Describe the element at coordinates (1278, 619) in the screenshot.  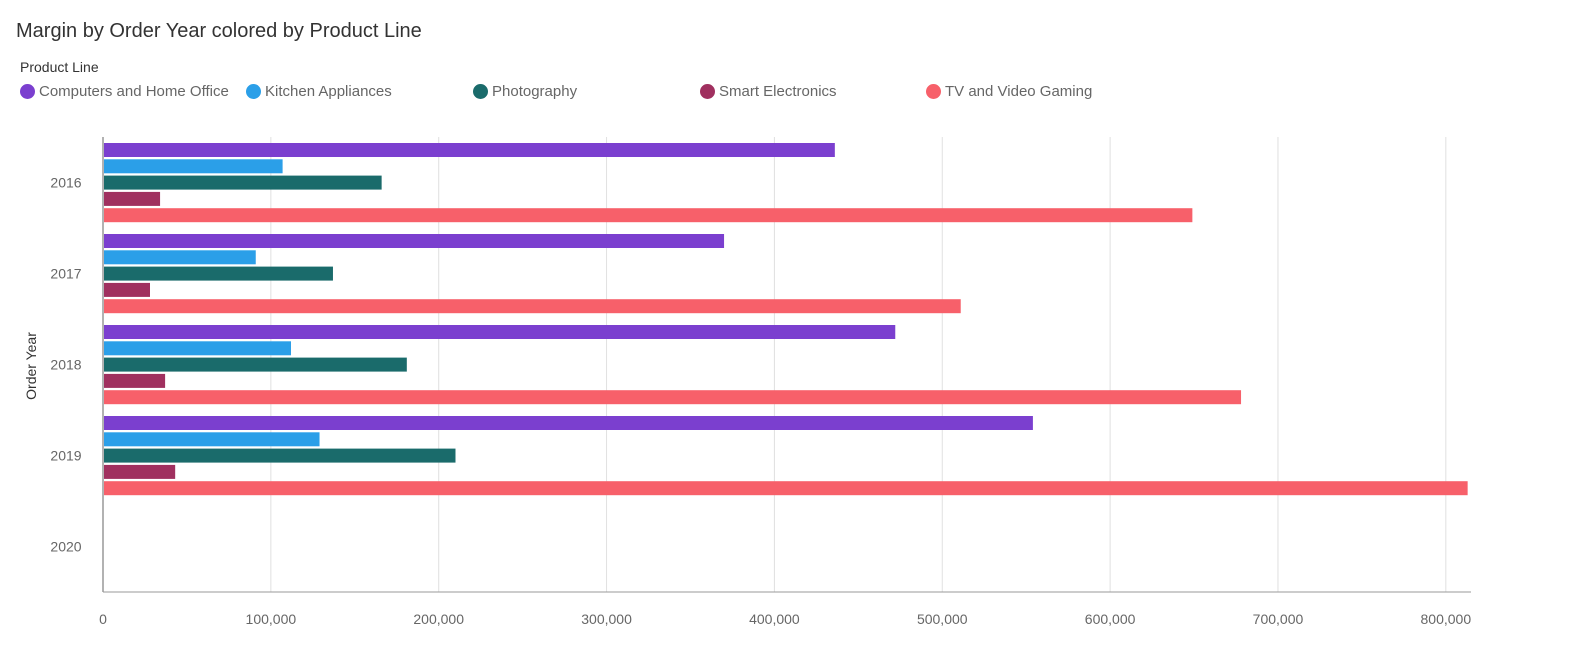
I see `x-tick-label: 700,000` at that location.